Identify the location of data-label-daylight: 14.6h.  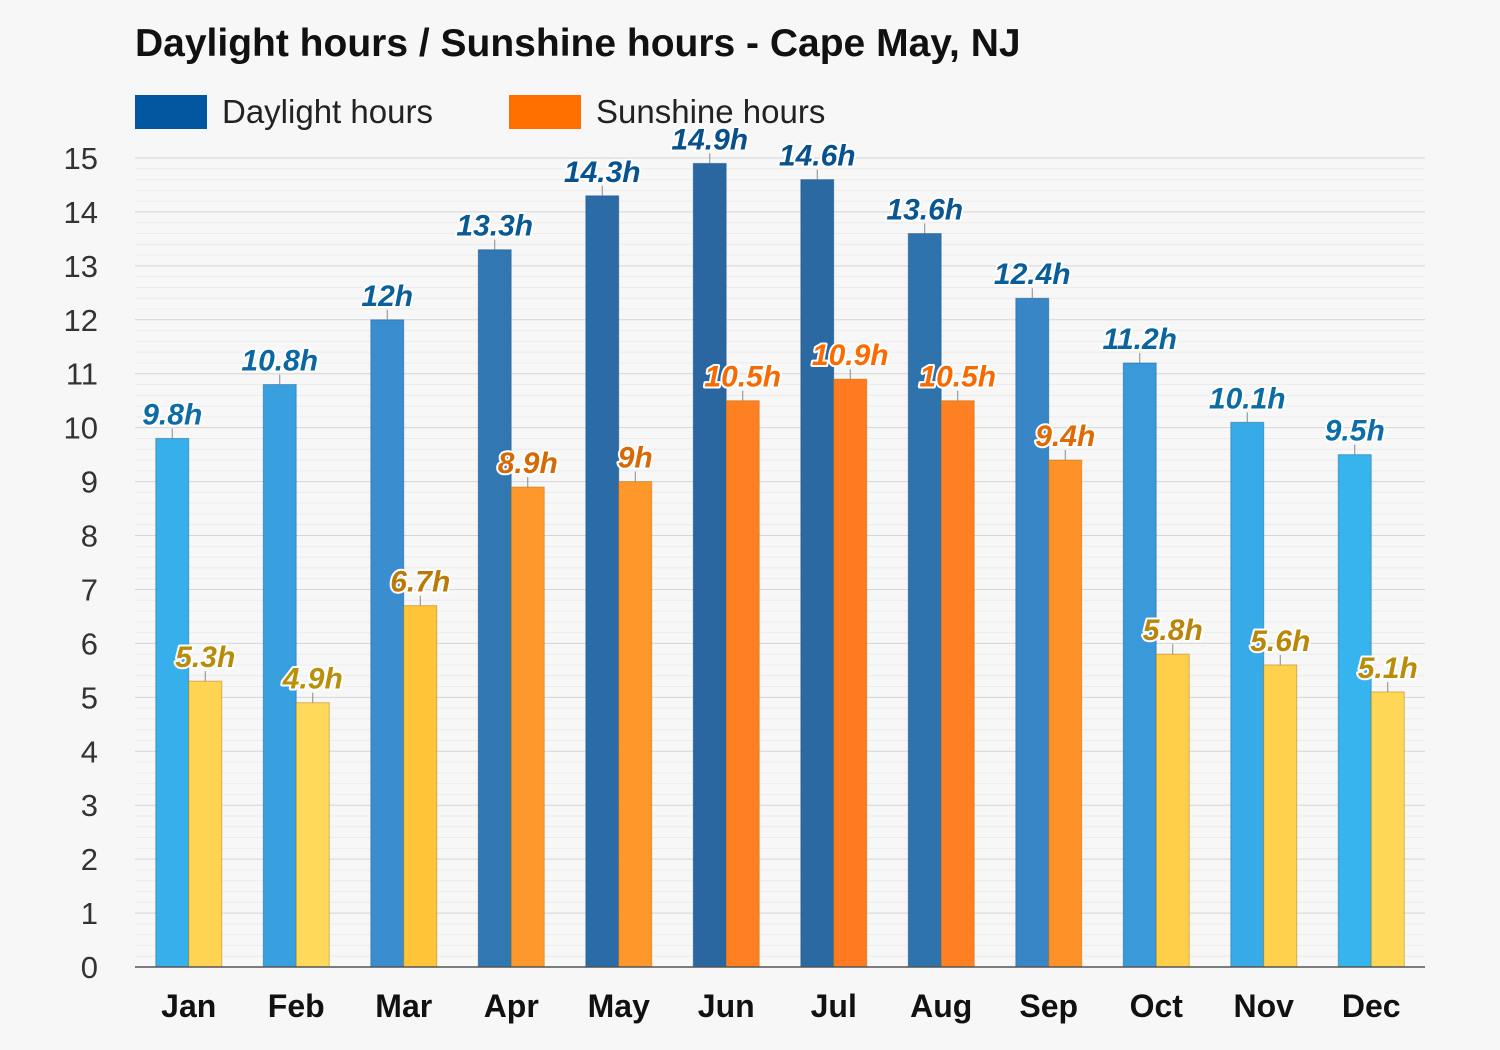
(817, 156).